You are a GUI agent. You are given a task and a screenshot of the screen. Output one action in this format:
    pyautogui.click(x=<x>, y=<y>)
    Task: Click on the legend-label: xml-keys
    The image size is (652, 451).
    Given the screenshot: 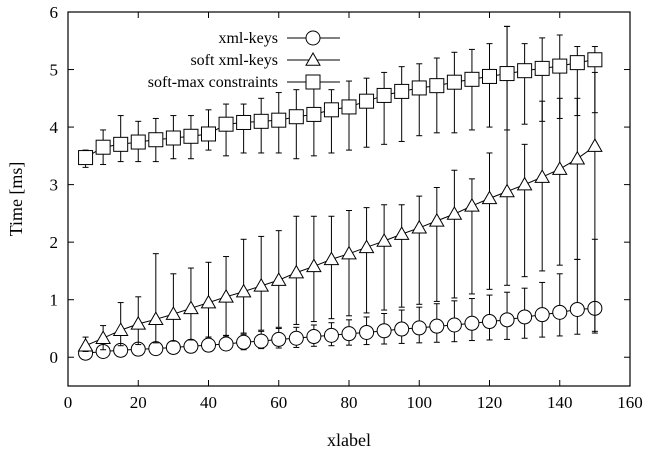 What is the action you would take?
    pyautogui.click(x=248, y=38)
    